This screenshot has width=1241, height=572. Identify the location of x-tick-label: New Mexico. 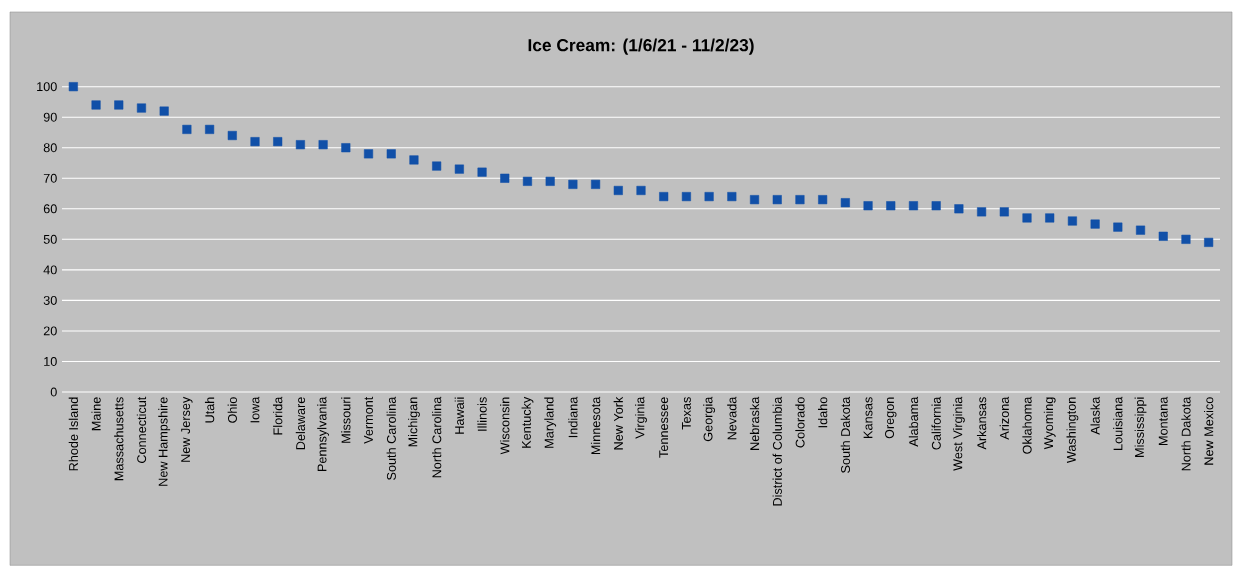
(1209, 431).